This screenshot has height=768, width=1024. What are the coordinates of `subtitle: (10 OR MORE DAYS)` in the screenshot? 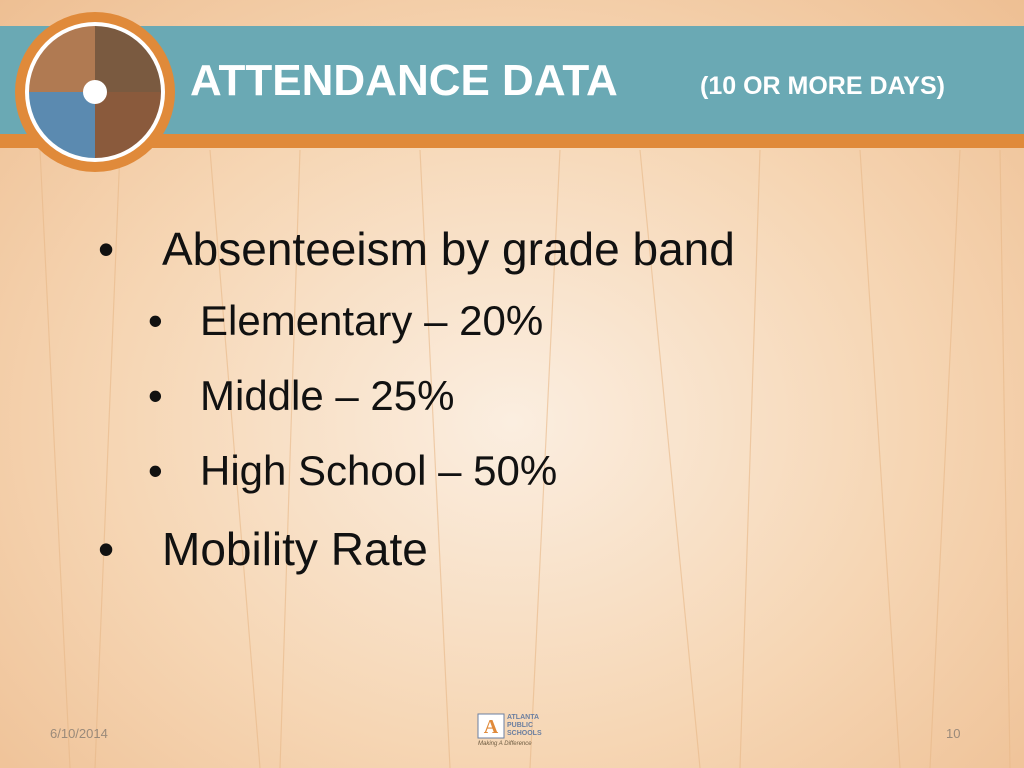 It's located at (822, 86).